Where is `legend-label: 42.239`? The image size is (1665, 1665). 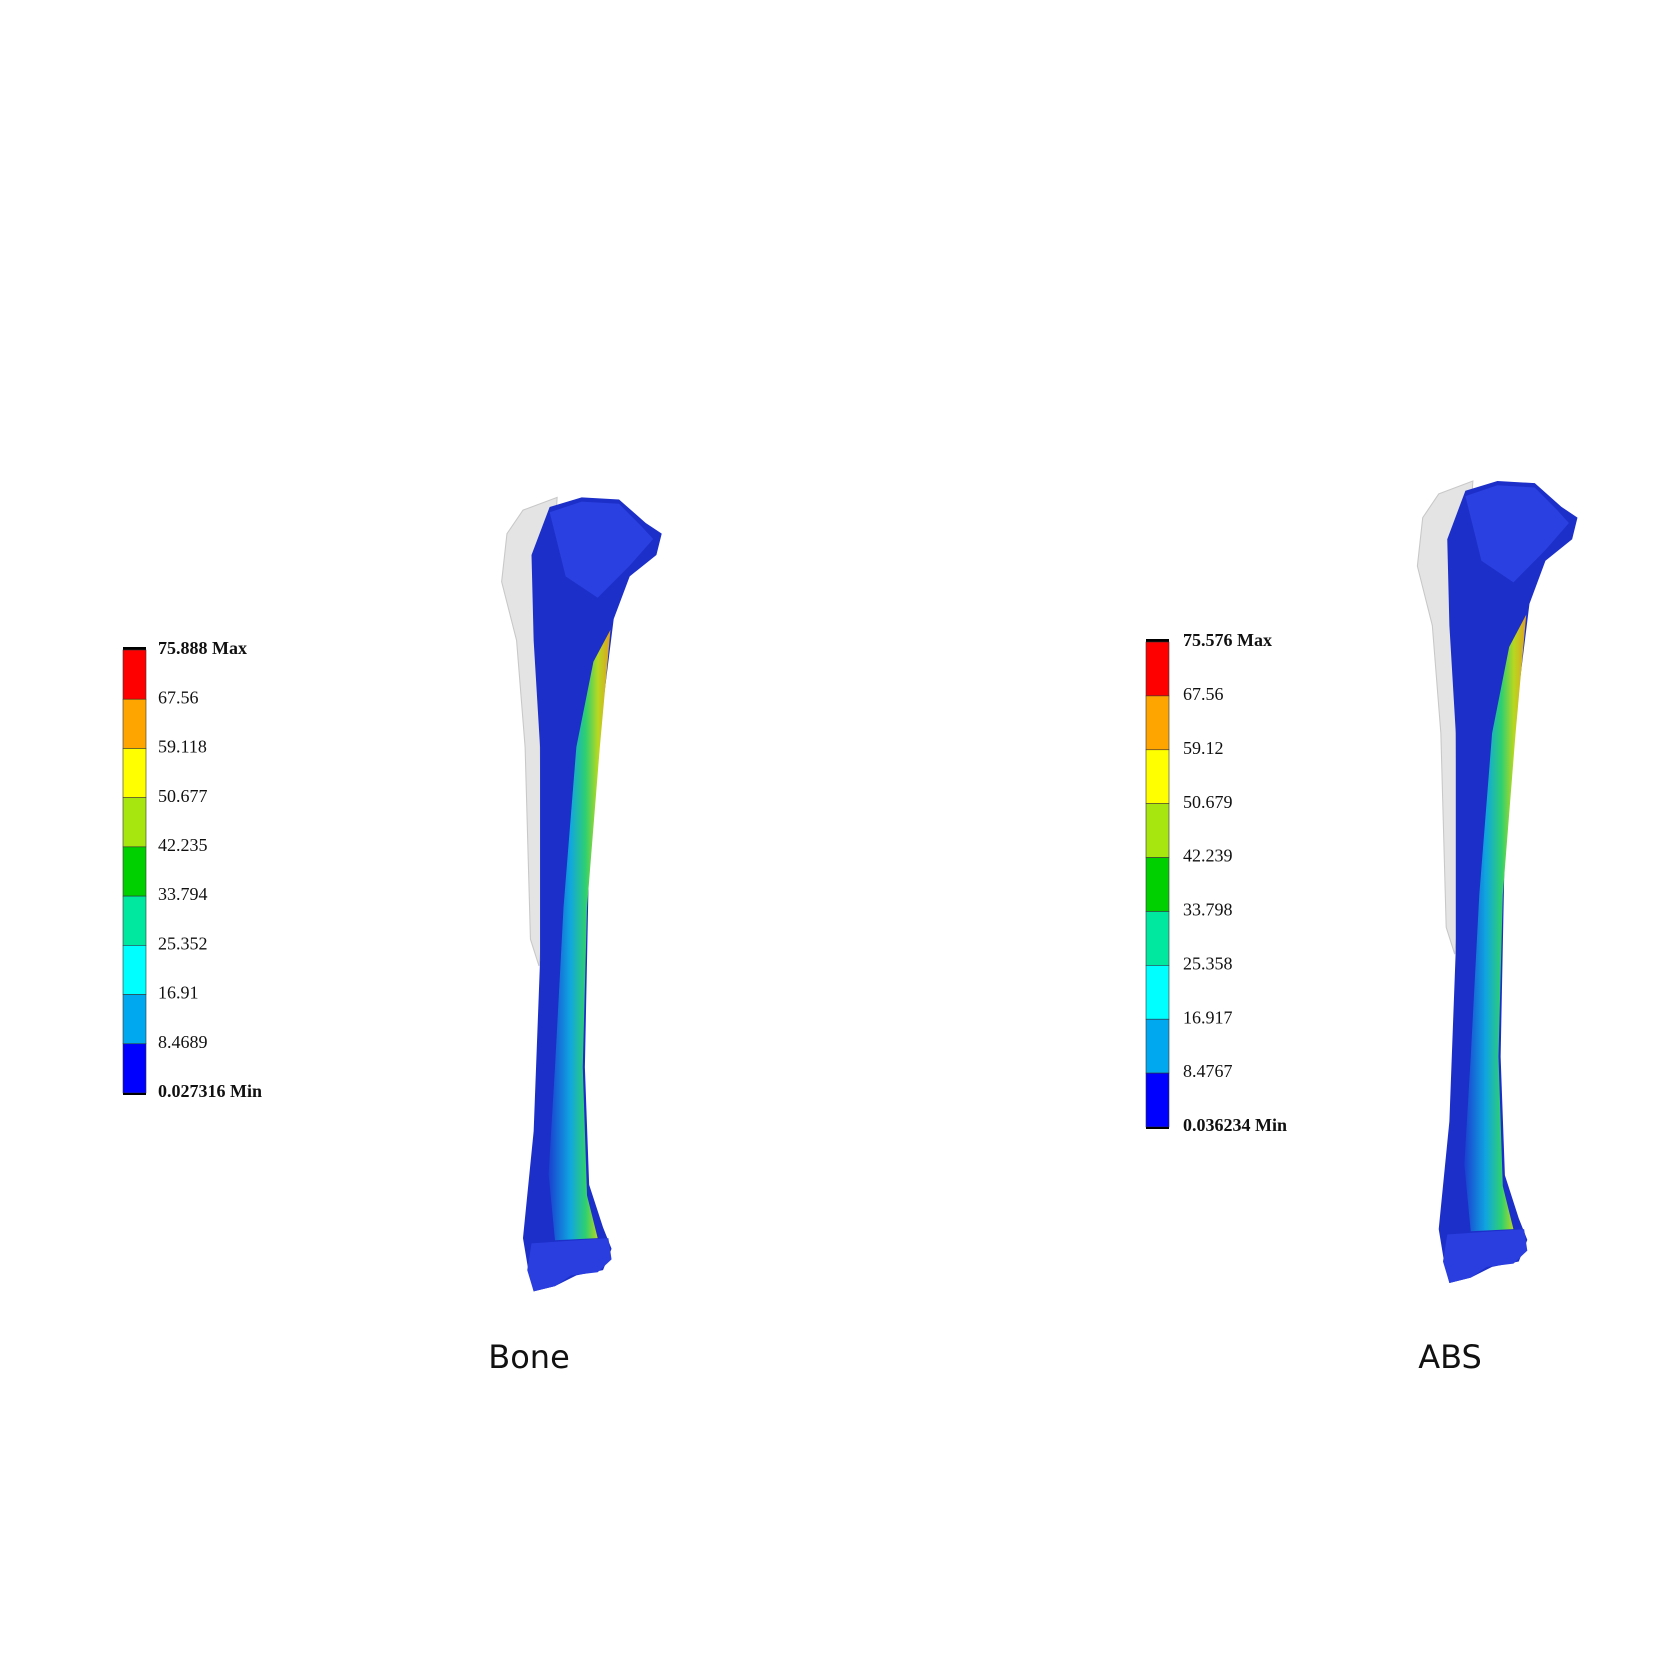 legend-label: 42.239 is located at coordinates (1208, 856).